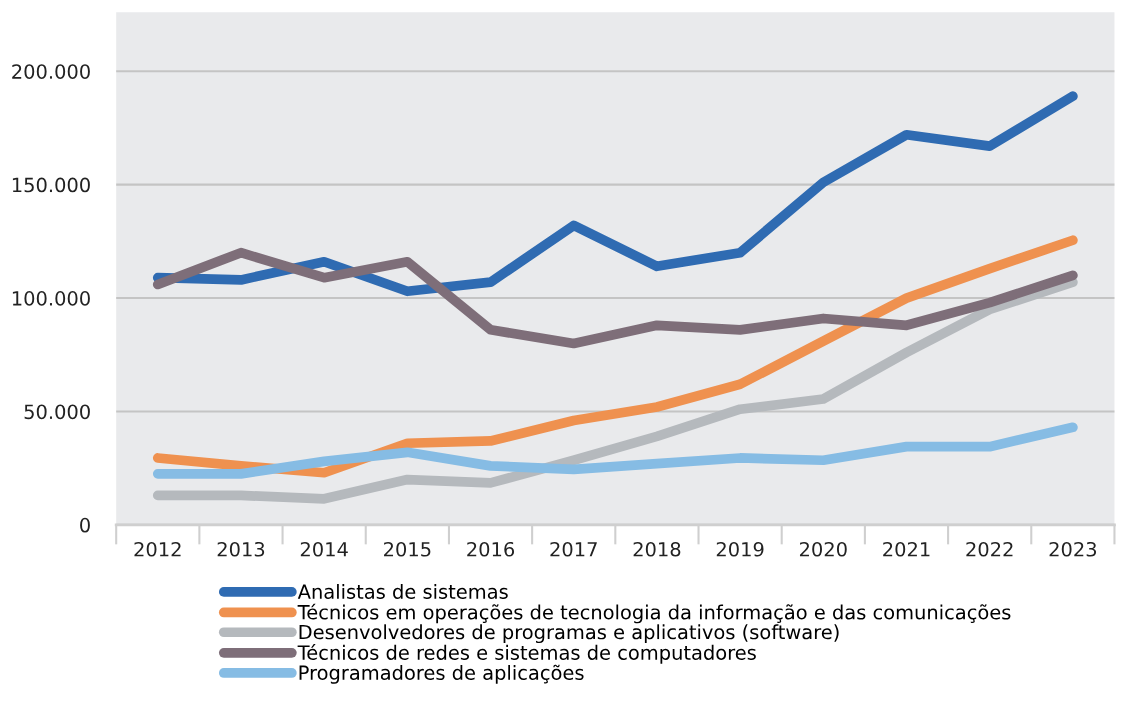 This screenshot has width=1128, height=722. Describe the element at coordinates (573, 549) in the screenshot. I see `x-tick-label: 2017` at that location.